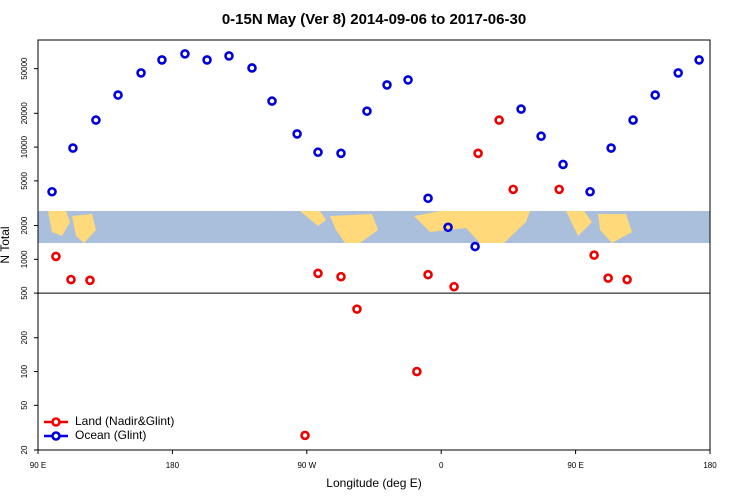  I want to click on x-tick-label: 0, so click(441, 465).